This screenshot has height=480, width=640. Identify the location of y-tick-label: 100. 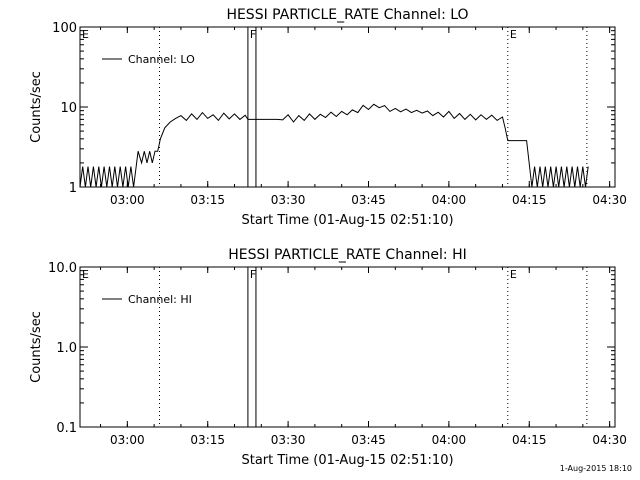
(64, 28).